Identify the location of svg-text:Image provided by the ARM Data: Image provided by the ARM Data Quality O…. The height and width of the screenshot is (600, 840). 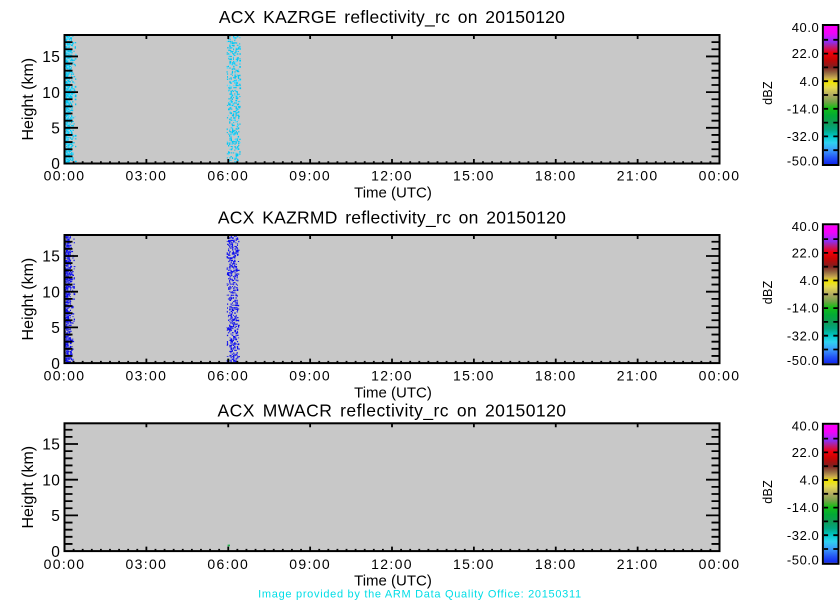
(420, 594).